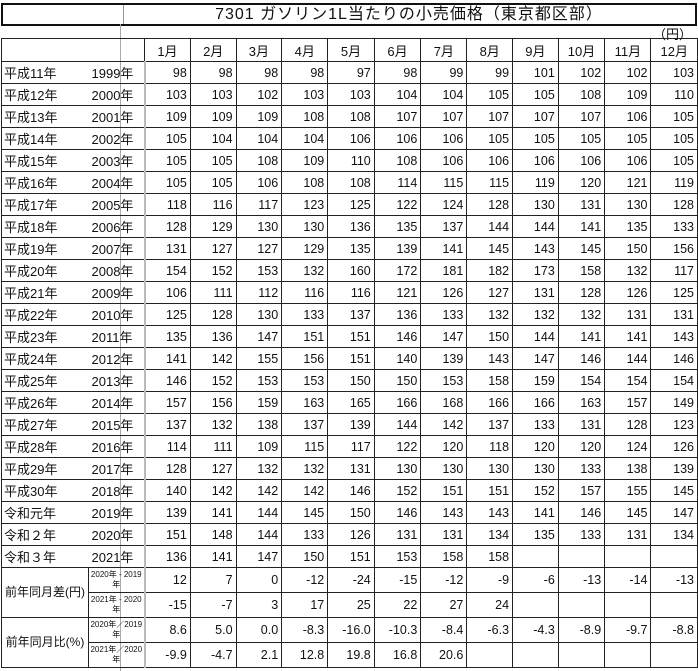 Image resolution: width=698 pixels, height=671 pixels. What do you see at coordinates (117, 556) in the screenshot?
I see `year-cell: 2021年` at bounding box center [117, 556].